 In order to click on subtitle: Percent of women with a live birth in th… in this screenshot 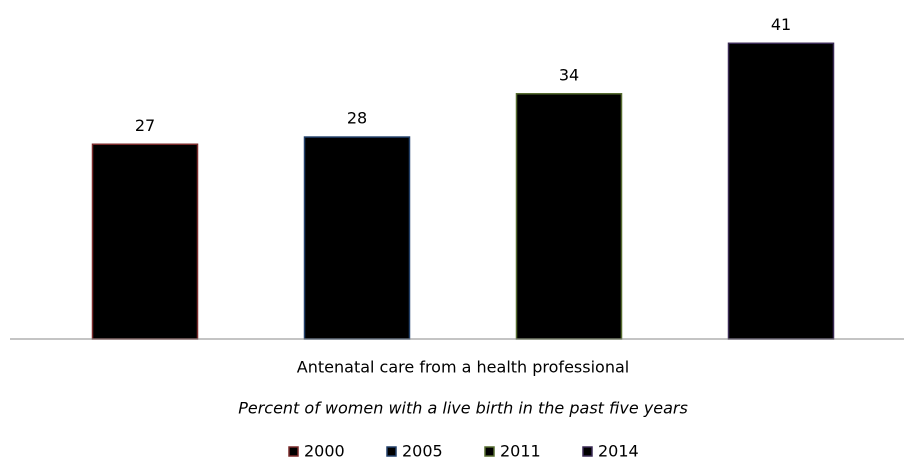, I will do `click(463, 408)`.